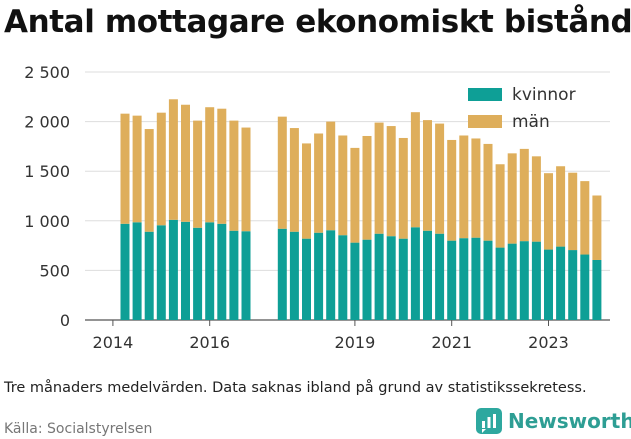  I want to click on bar-kvinnor-2023-Q3, so click(573, 285).